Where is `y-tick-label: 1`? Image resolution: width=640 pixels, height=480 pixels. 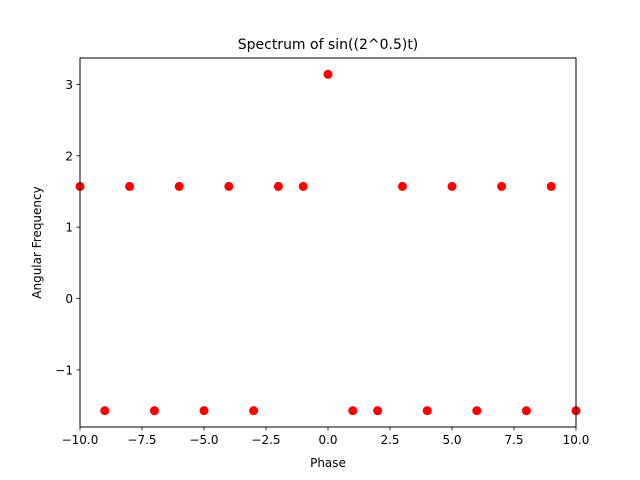 y-tick-label: 1 is located at coordinates (69, 228).